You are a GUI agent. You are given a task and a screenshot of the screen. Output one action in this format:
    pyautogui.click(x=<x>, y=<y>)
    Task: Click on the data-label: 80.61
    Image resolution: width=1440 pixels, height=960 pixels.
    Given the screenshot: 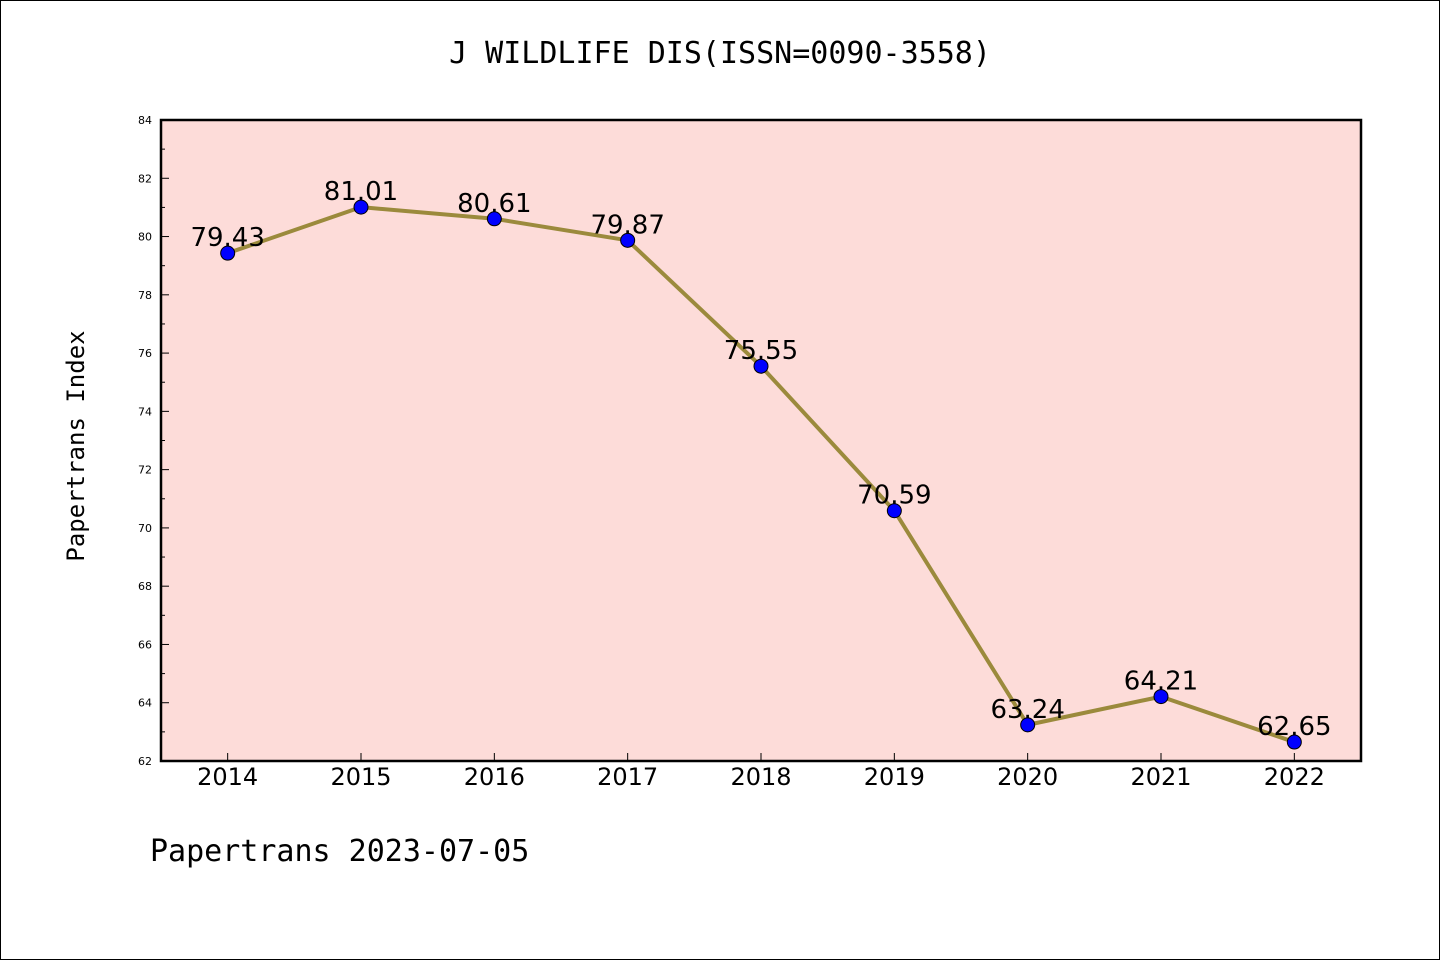 What is the action you would take?
    pyautogui.click(x=494, y=204)
    